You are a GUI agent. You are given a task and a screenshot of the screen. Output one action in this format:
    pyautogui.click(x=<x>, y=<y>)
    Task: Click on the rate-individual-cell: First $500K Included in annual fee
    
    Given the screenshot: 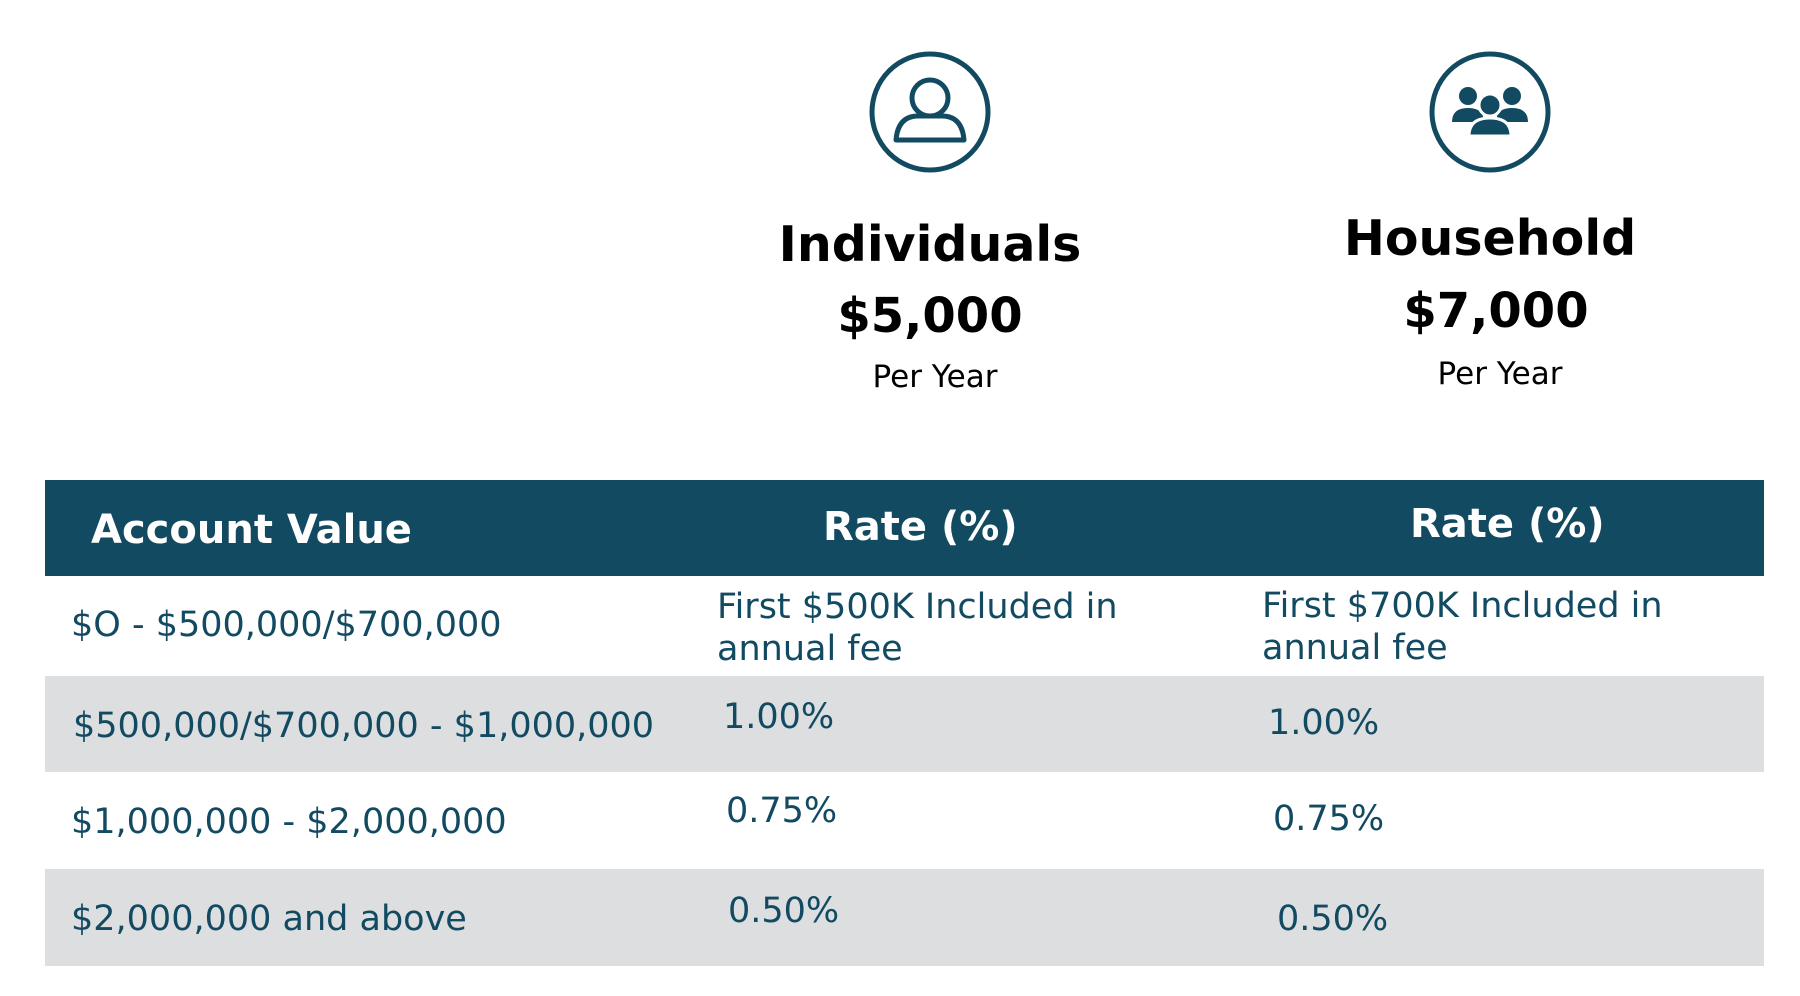 What is the action you would take?
    pyautogui.click(x=917, y=628)
    